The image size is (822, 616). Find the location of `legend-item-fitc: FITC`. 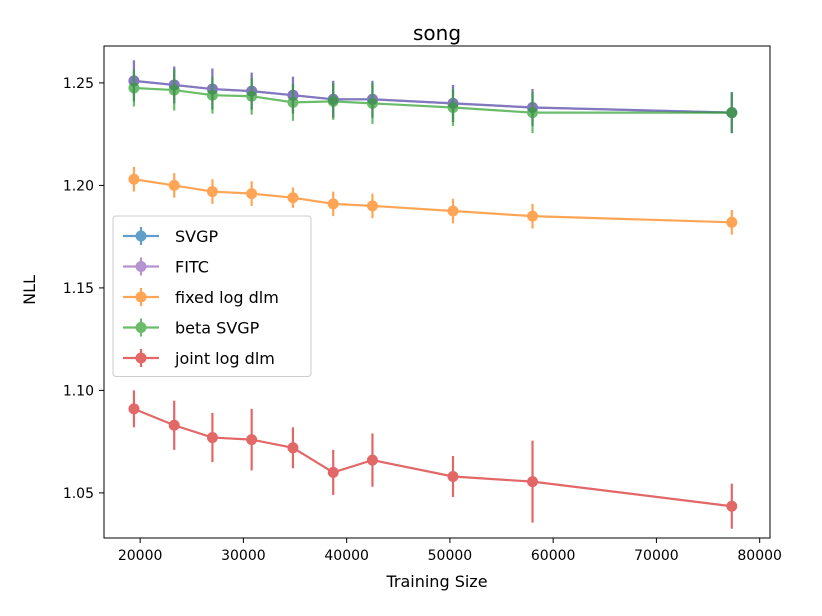

legend-item-fitc: FITC is located at coordinates (166, 267).